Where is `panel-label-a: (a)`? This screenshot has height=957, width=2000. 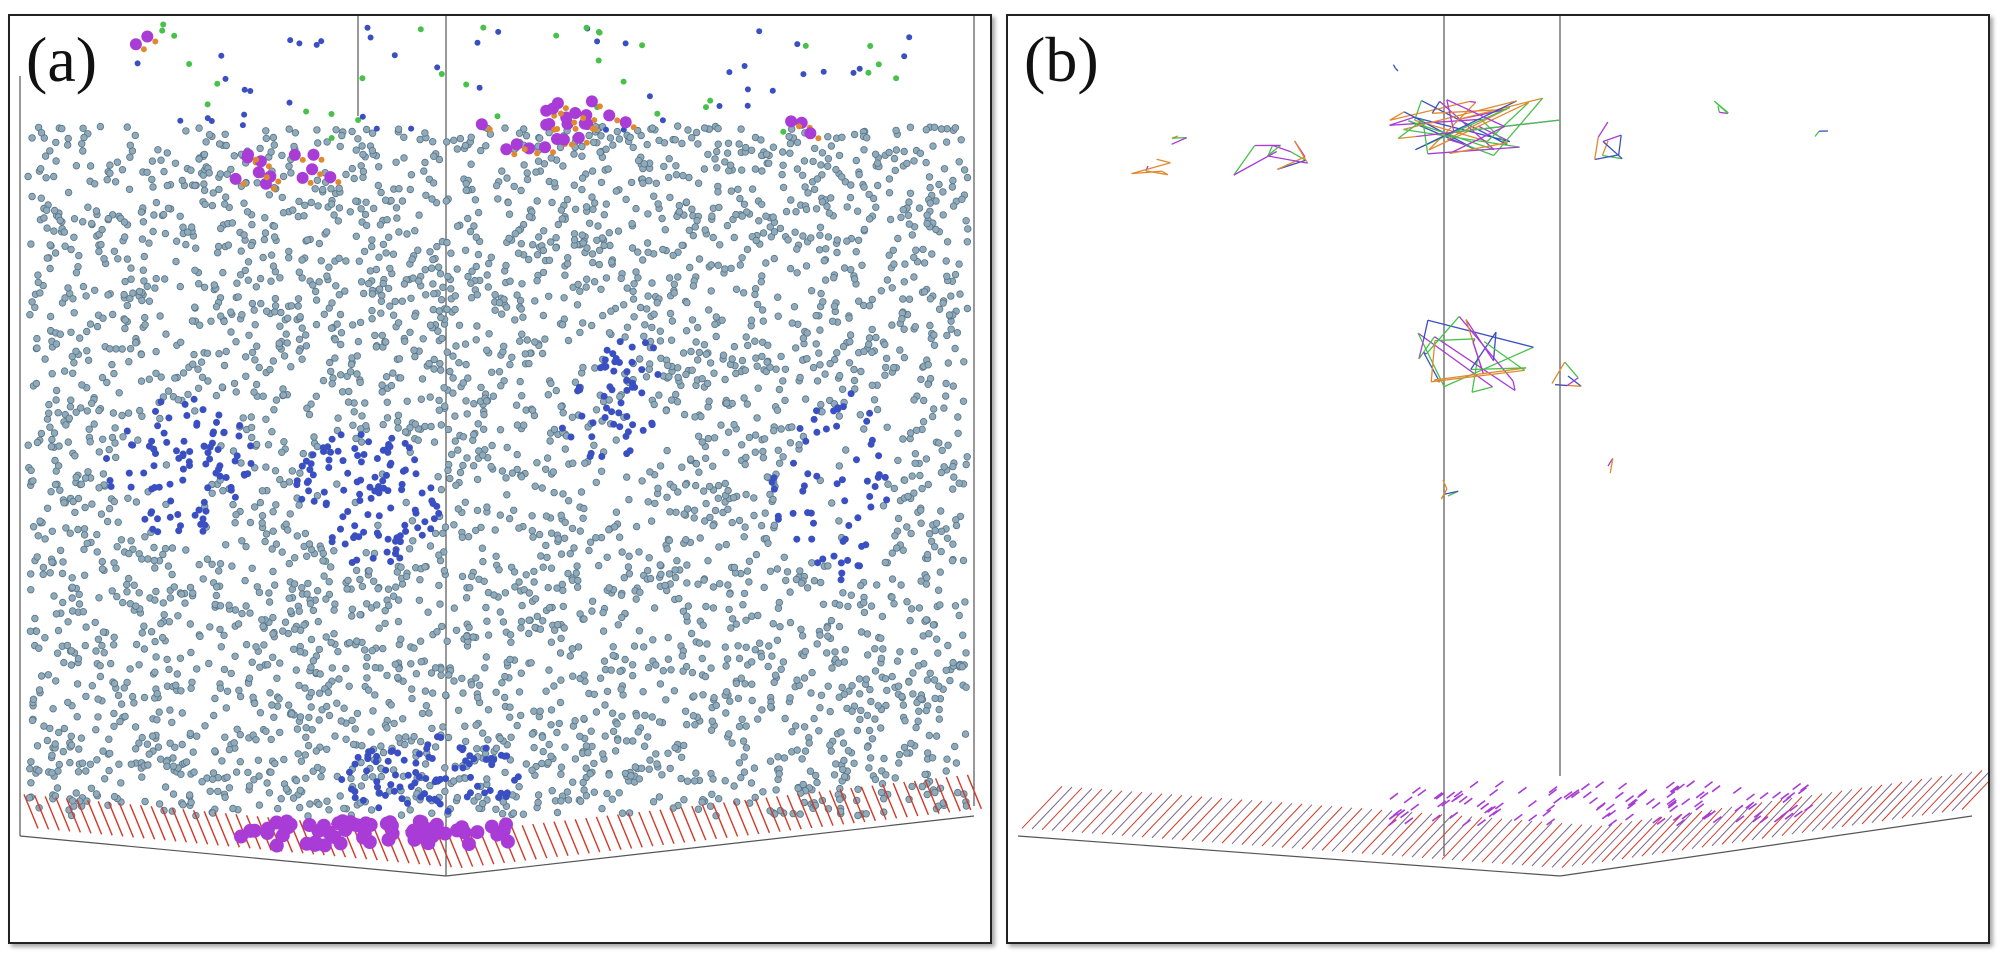
panel-label-a: (a) is located at coordinates (62, 59).